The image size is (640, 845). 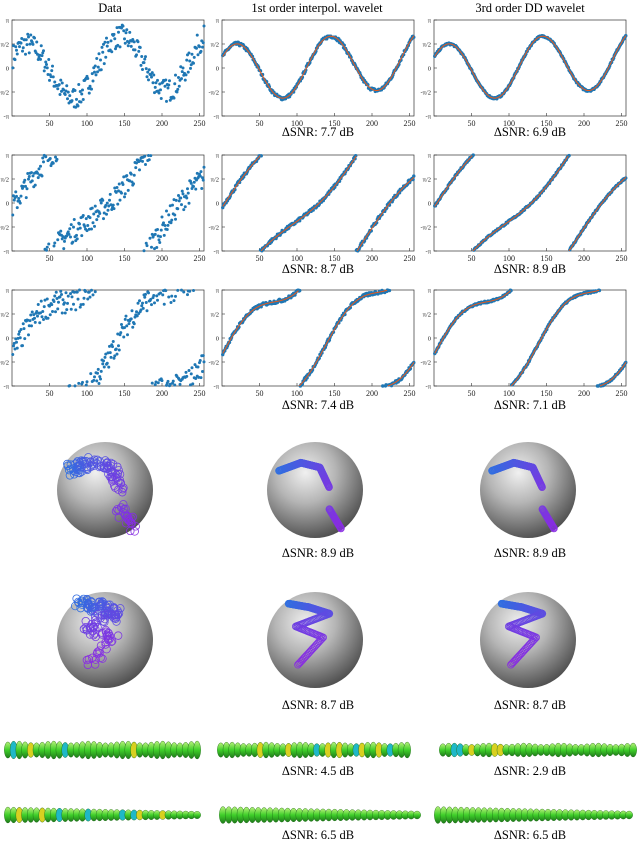 What do you see at coordinates (318, 67) in the screenshot?
I see `ground-truth-line` at bounding box center [318, 67].